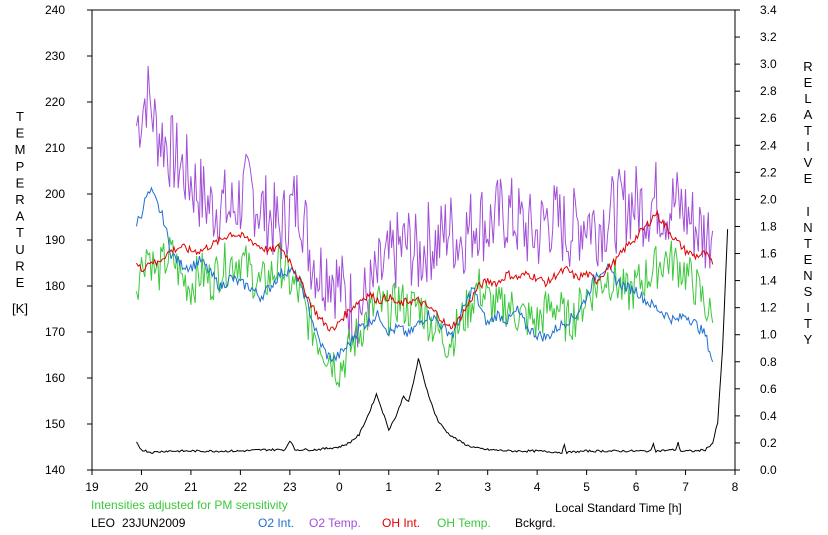  I want to click on x-tick-label: 7, so click(685, 487).